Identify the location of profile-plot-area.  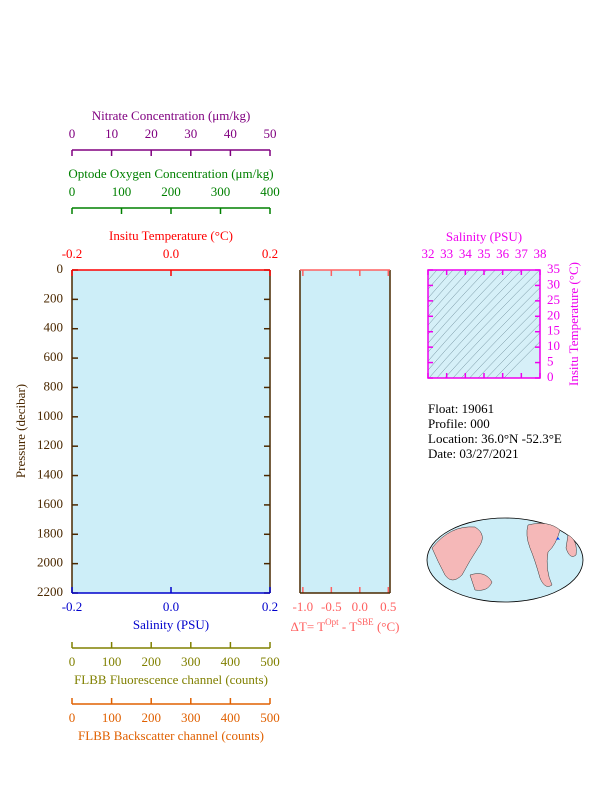
(171, 431).